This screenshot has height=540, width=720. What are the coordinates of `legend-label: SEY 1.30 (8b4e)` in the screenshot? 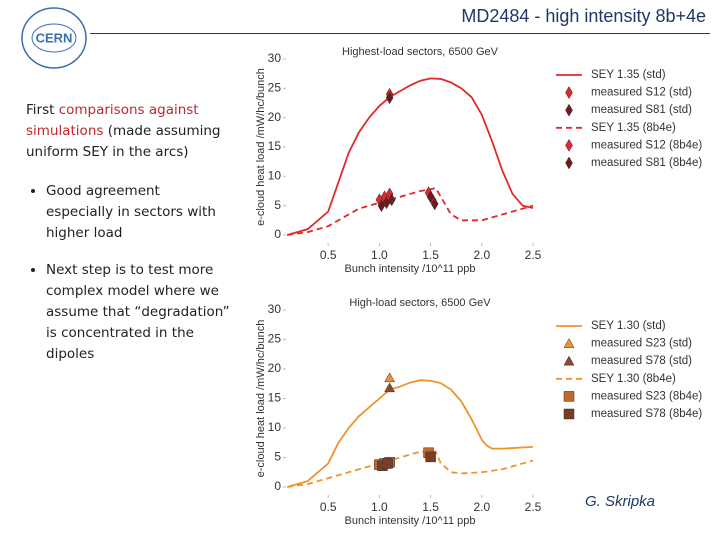 It's located at (633, 379).